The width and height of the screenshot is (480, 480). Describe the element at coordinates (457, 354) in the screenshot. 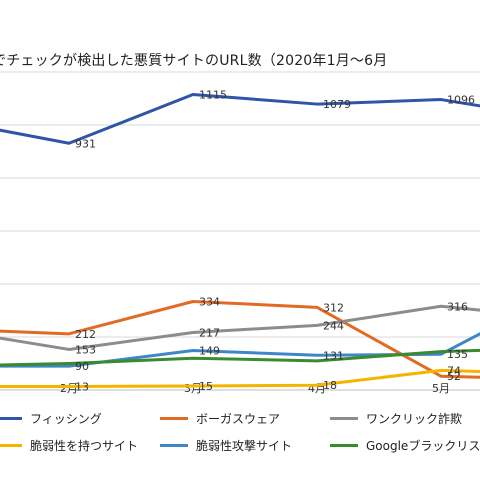

I see `data-label: 135` at that location.